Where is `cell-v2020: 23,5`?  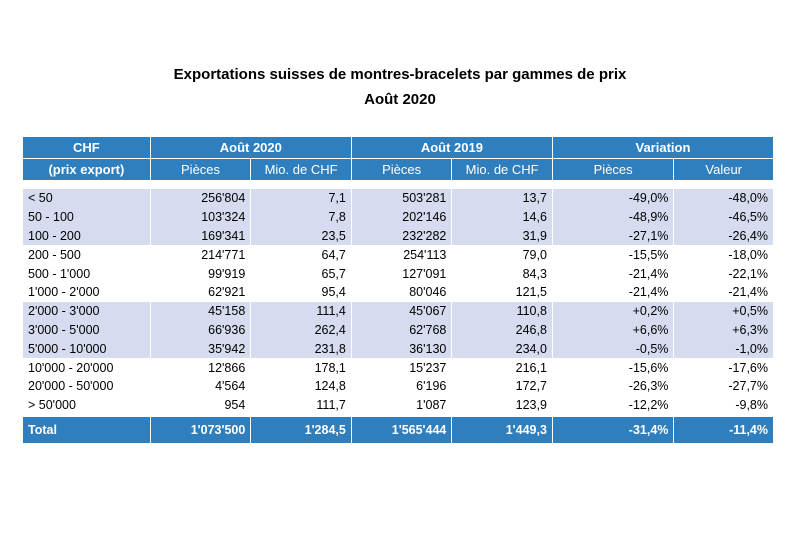
cell-v2020: 23,5 is located at coordinates (301, 236).